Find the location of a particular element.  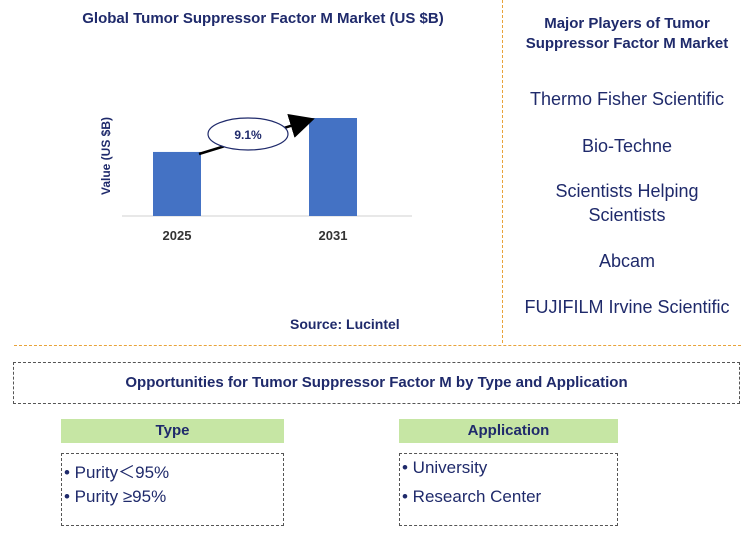

type-list-box: • Purity＜95% • Purity ≥95% is located at coordinates (172, 489).